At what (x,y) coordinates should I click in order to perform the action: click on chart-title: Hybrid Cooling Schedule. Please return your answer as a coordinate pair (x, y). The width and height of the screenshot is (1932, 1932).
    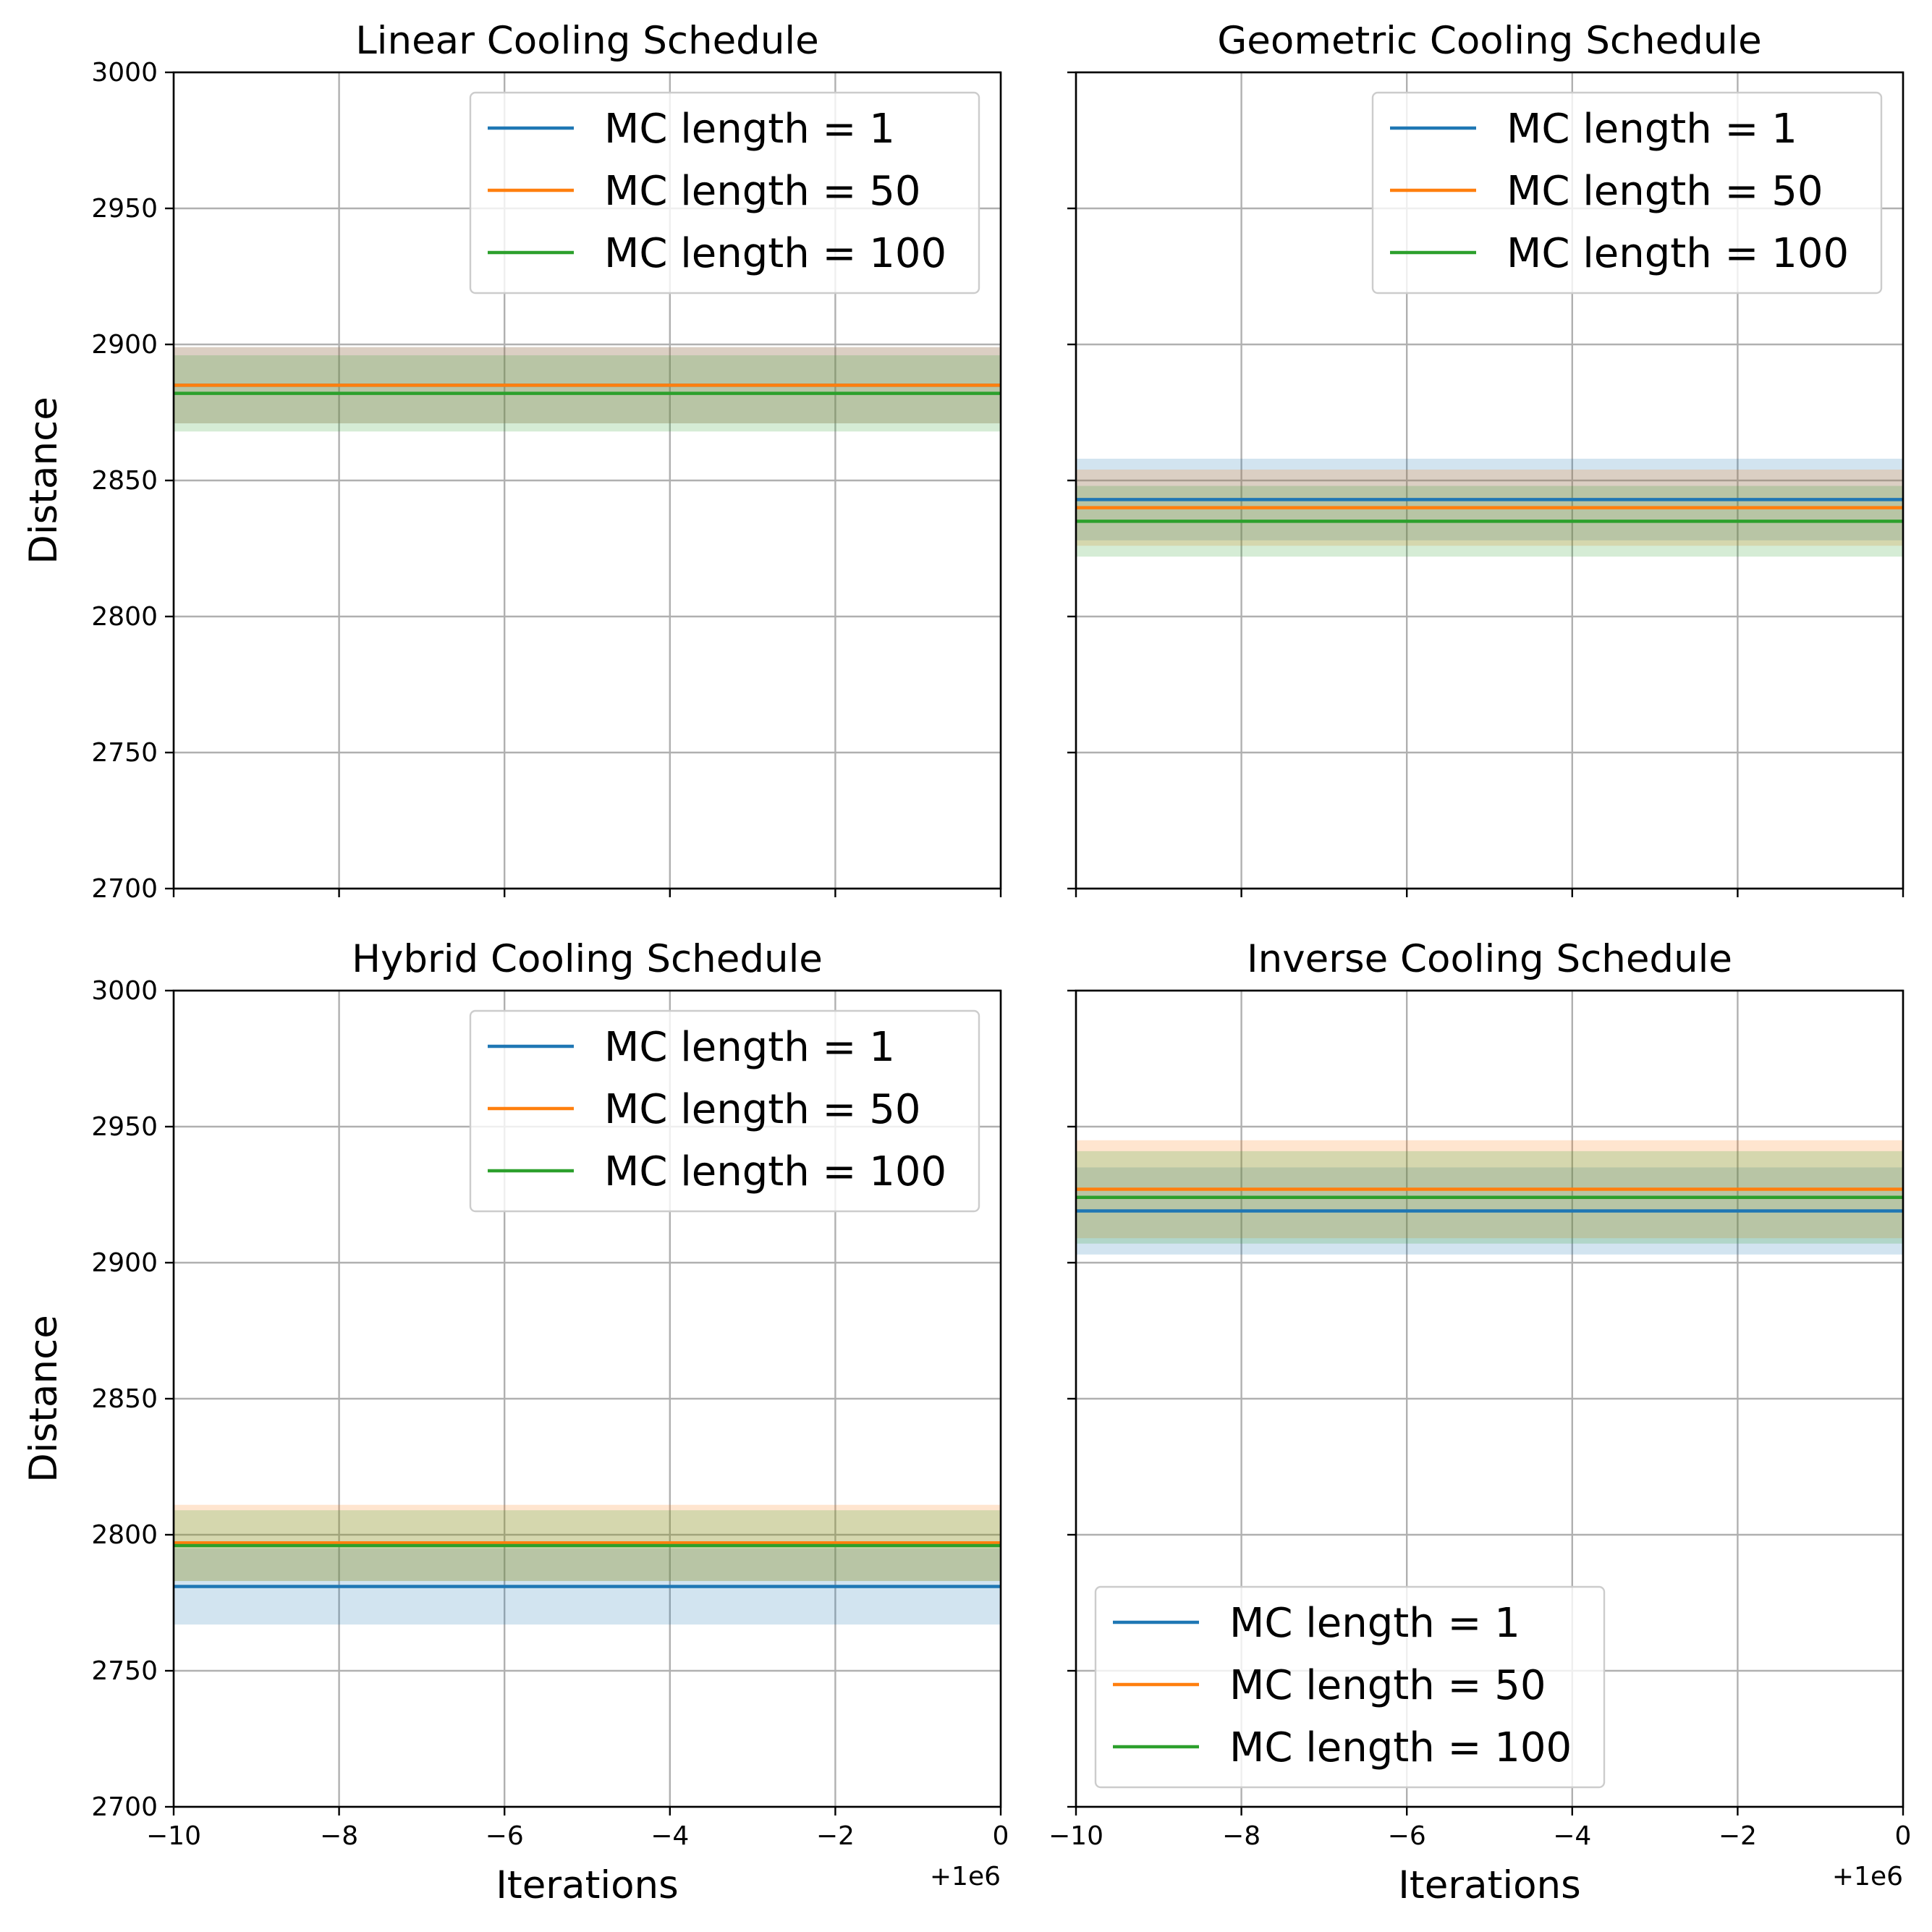
    Looking at the image, I should click on (587, 959).